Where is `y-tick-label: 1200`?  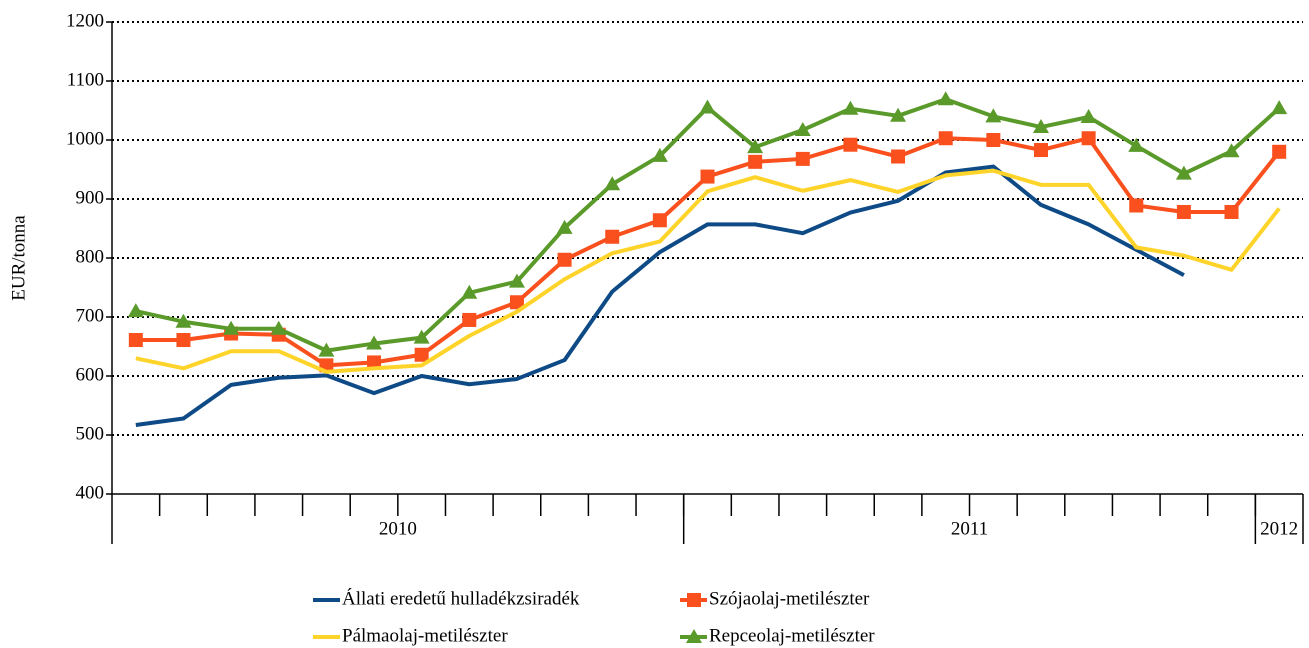
y-tick-label: 1200 is located at coordinates (85, 20).